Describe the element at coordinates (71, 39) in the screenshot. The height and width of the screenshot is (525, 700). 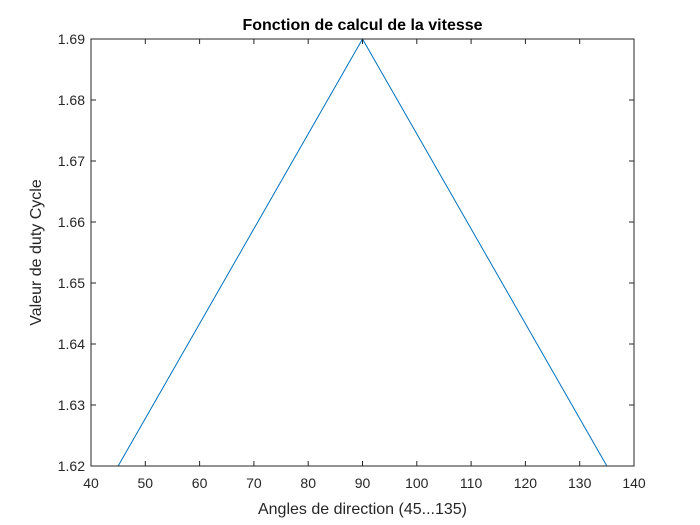
I see `y-tick-label: 1.69` at that location.